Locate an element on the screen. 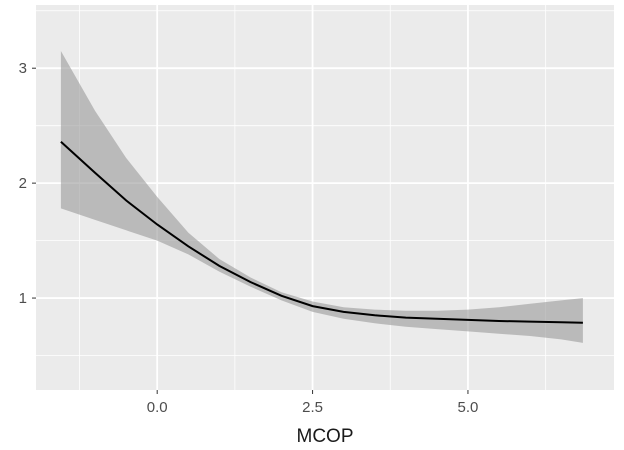 Image resolution: width=624 pixels, height=450 pixels. x-tick-label: 2.5 is located at coordinates (312, 407).